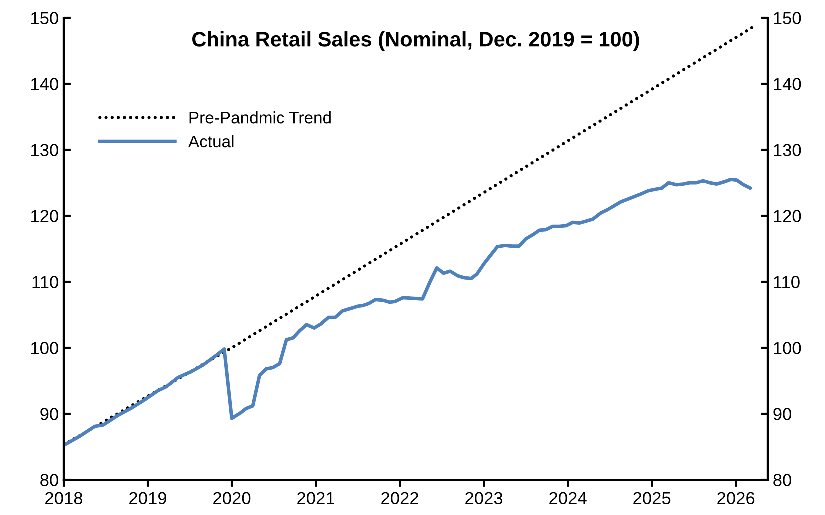  I want to click on x-tick-label: 2024, so click(568, 498).